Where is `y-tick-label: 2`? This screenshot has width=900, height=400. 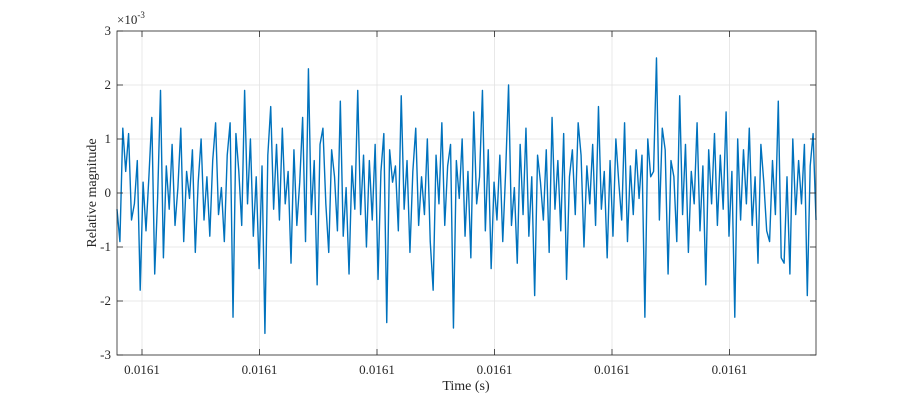
y-tick-label: 2 is located at coordinates (108, 84).